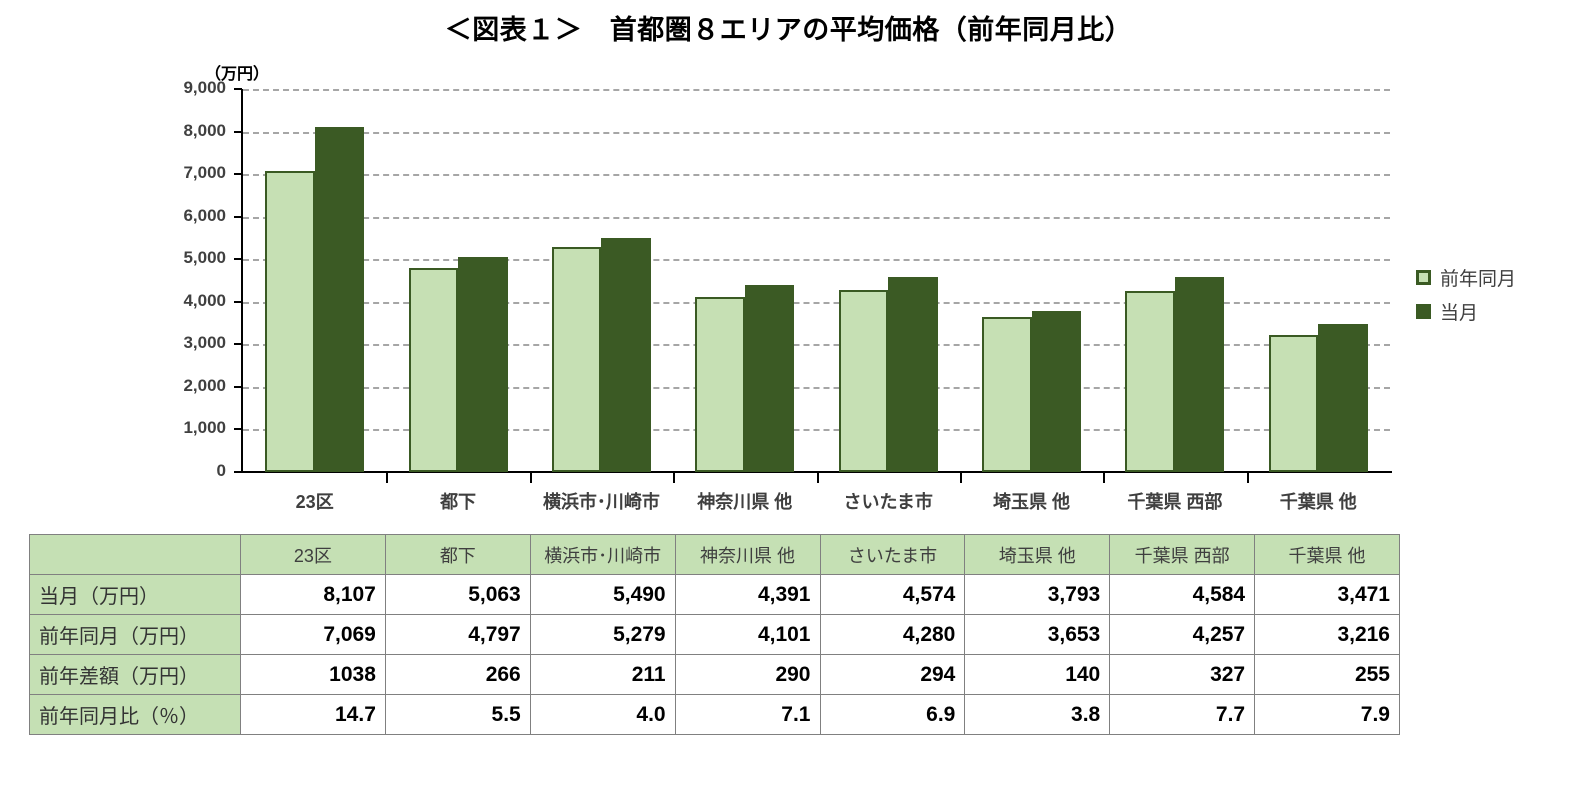 The width and height of the screenshot is (1577, 796). What do you see at coordinates (892, 634) in the screenshot?
I see `table-cell: 4,280` at bounding box center [892, 634].